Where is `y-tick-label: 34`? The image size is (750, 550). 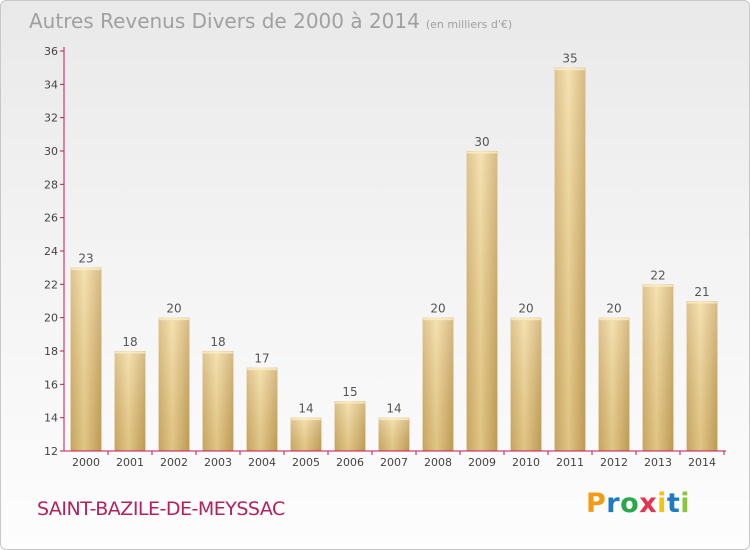
y-tick-label: 34 is located at coordinates (51, 84).